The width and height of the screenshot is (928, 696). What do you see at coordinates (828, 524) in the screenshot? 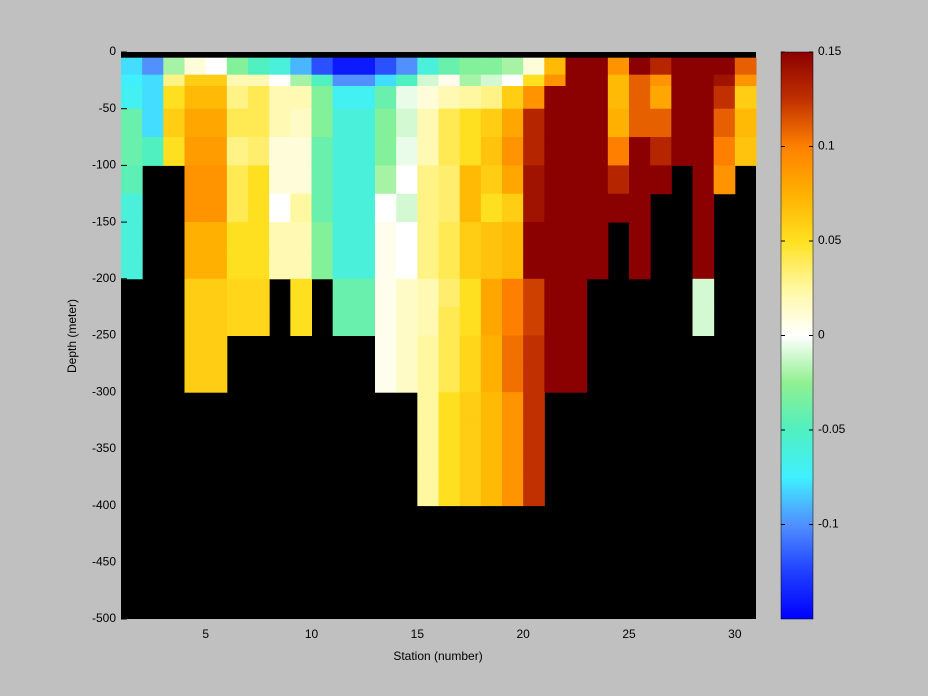
I see `colorbar-tick-label: -0.1` at bounding box center [828, 524].